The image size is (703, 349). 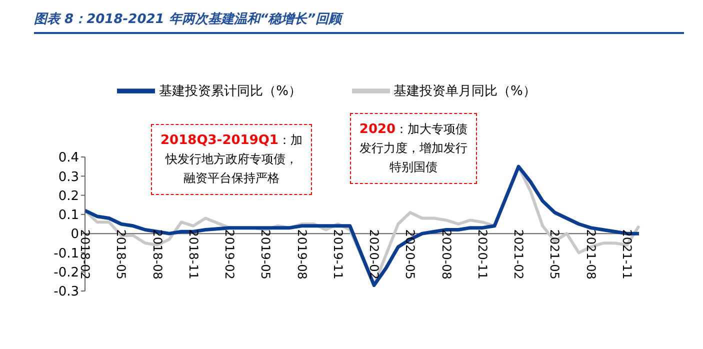 What do you see at coordinates (157, 254) in the screenshot?
I see `x-tick-label: 2018-08` at bounding box center [157, 254].